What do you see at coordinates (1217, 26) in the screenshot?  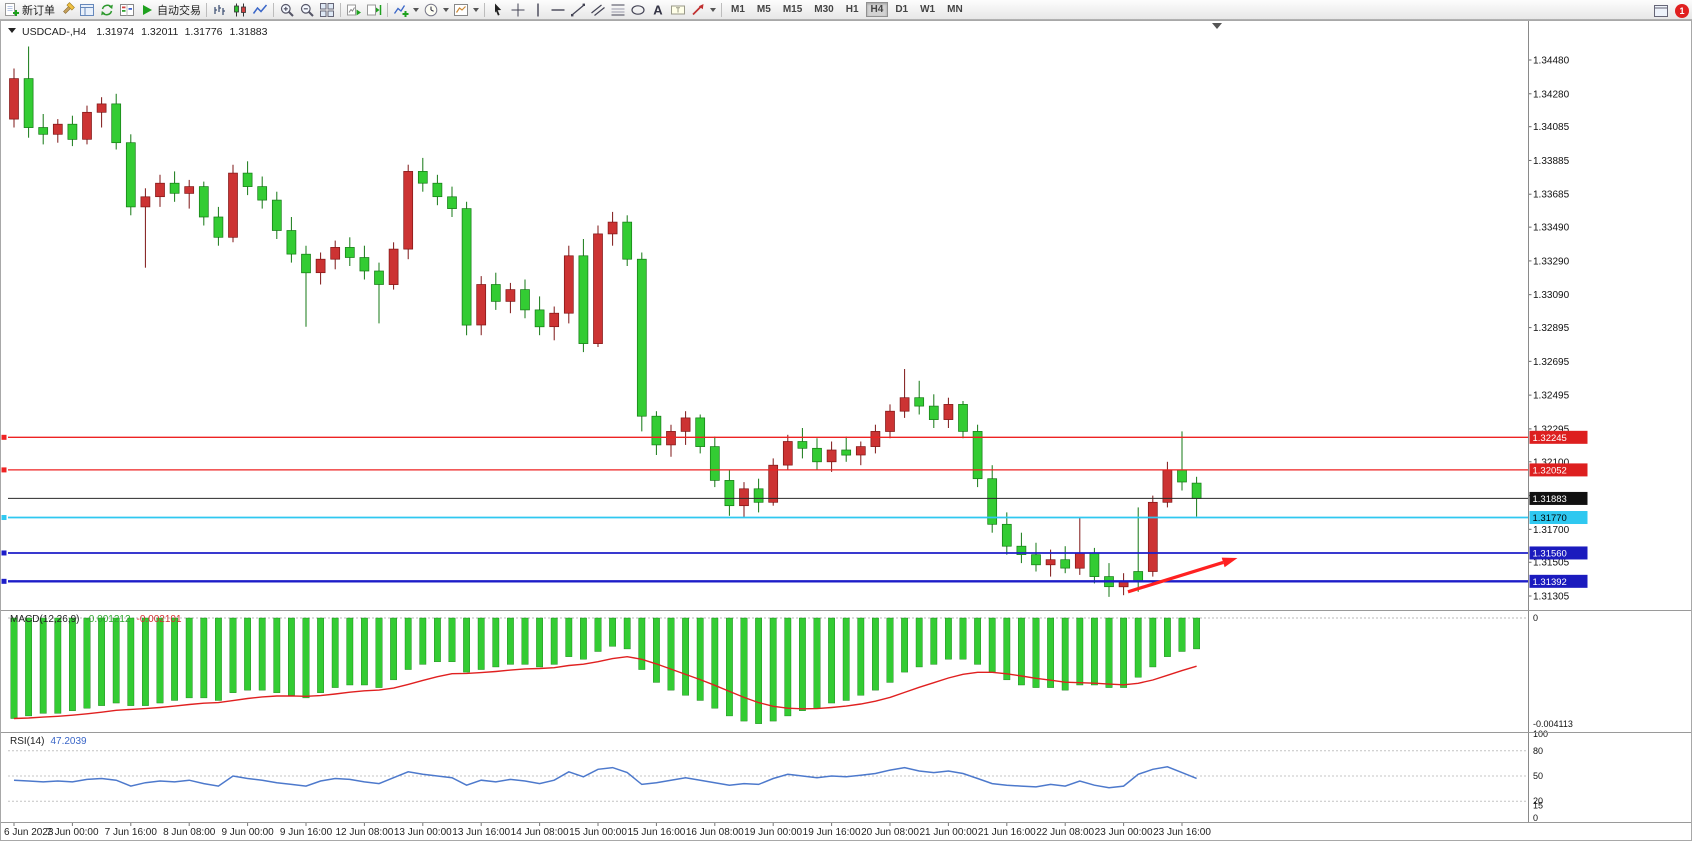 I see `chart-shift-marker-icon` at bounding box center [1217, 26].